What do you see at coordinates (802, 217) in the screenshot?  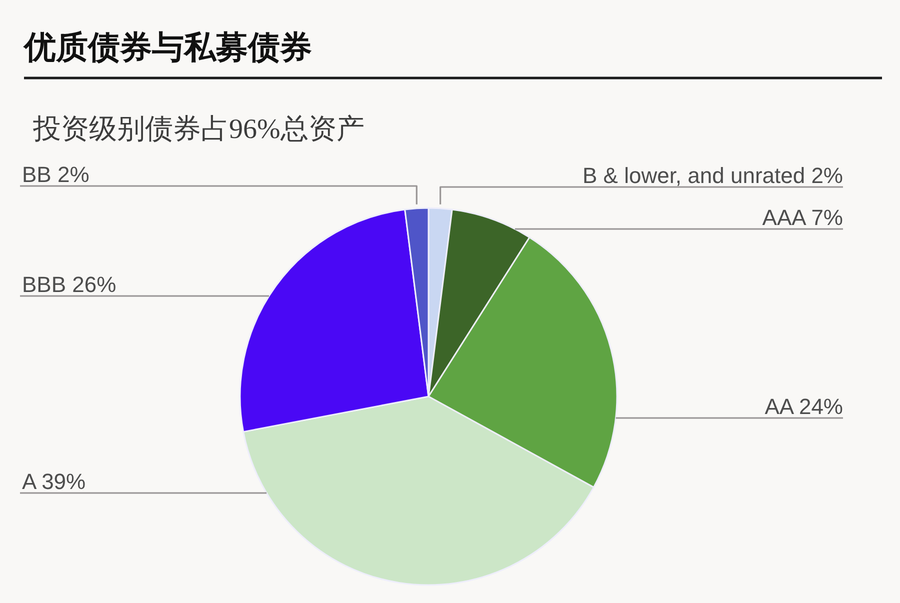 I see `label: AAA 7%` at bounding box center [802, 217].